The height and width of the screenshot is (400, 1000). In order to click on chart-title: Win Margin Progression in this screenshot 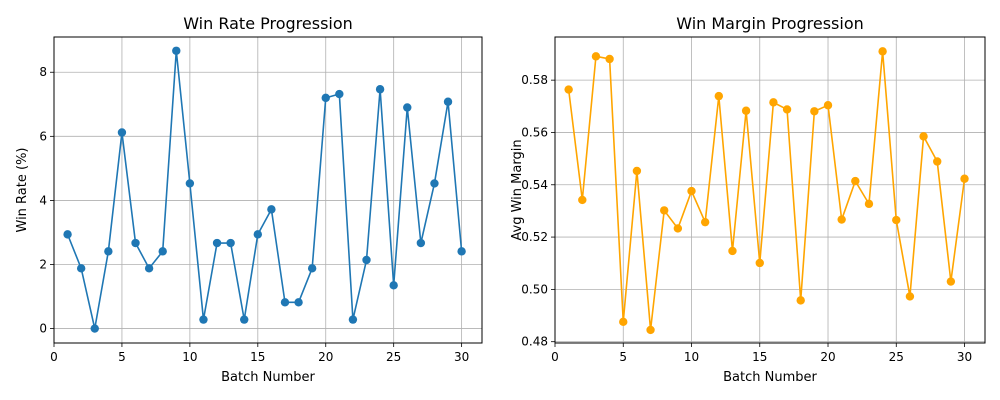, I will do `click(770, 23)`.